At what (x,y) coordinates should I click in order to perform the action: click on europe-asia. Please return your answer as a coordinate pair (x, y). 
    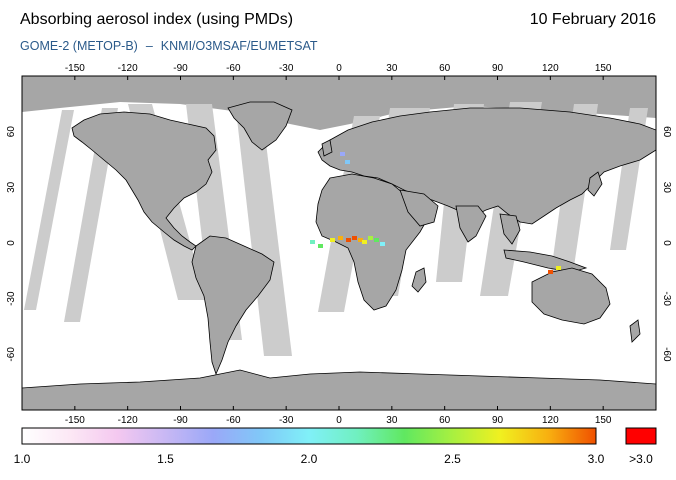
    Looking at the image, I should click on (486, 166).